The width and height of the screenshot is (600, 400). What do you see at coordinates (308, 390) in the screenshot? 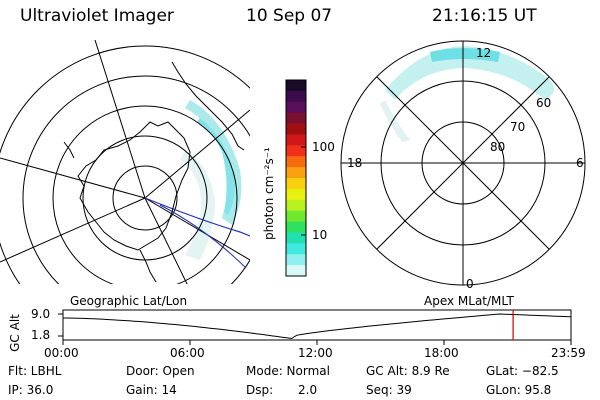
I see `status-dsp-value: 2.0` at bounding box center [308, 390].